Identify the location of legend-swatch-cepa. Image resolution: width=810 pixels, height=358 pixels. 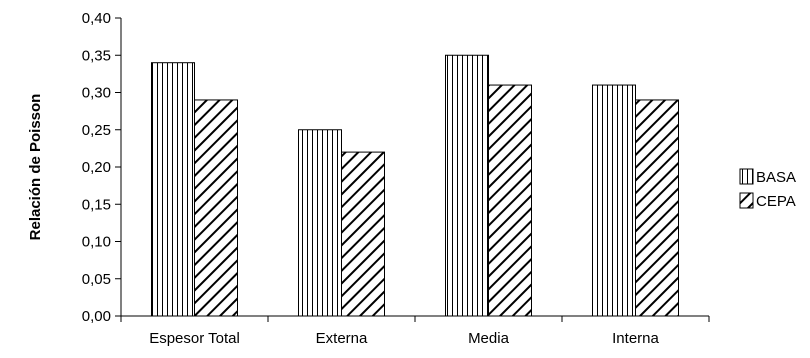
(746, 200).